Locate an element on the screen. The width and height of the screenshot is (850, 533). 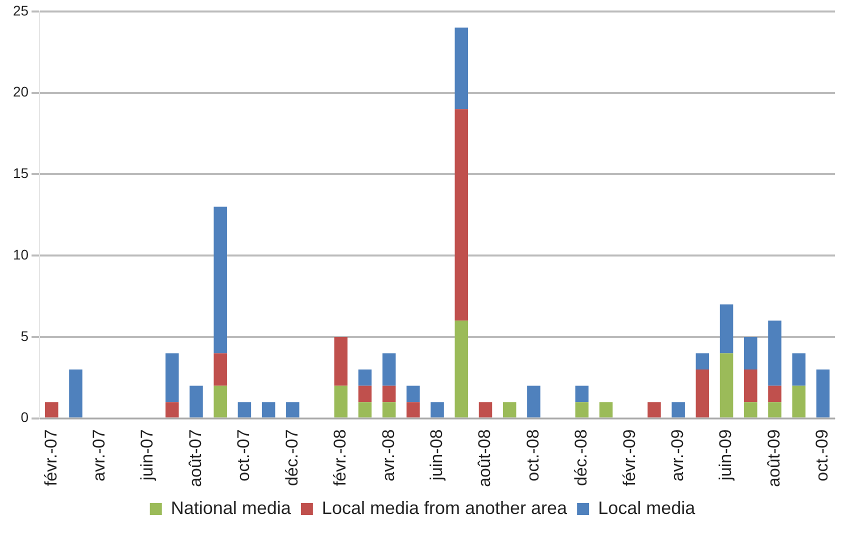
x-tick-label: juin-07 is located at coordinates (147, 455).